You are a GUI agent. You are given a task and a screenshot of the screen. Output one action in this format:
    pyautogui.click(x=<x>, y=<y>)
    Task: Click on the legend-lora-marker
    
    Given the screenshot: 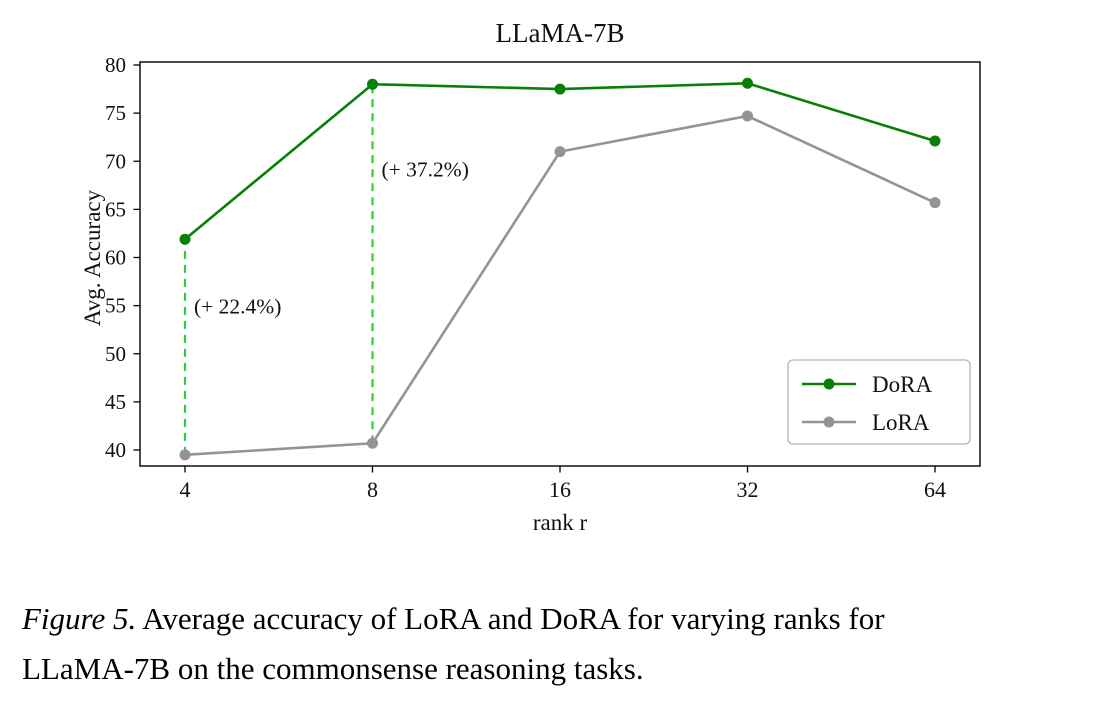 What is the action you would take?
    pyautogui.click(x=829, y=422)
    